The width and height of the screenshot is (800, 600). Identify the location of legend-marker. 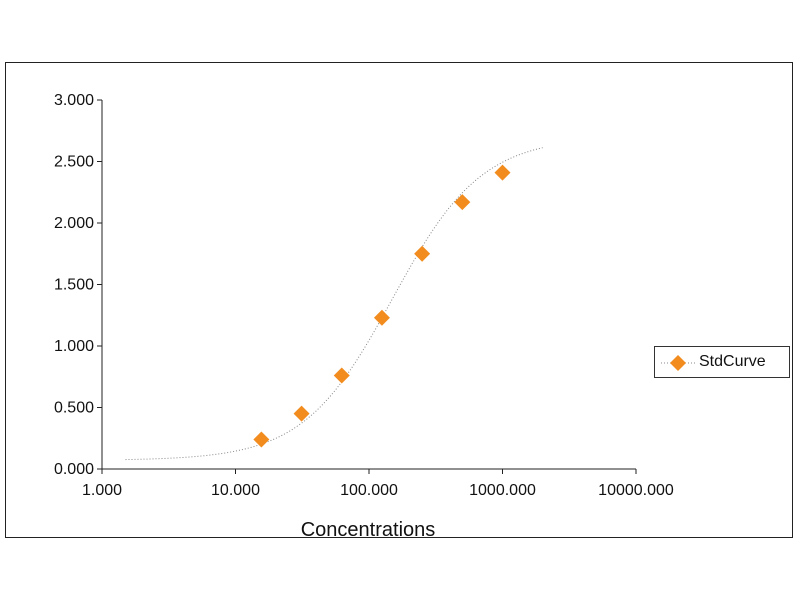
(678, 363).